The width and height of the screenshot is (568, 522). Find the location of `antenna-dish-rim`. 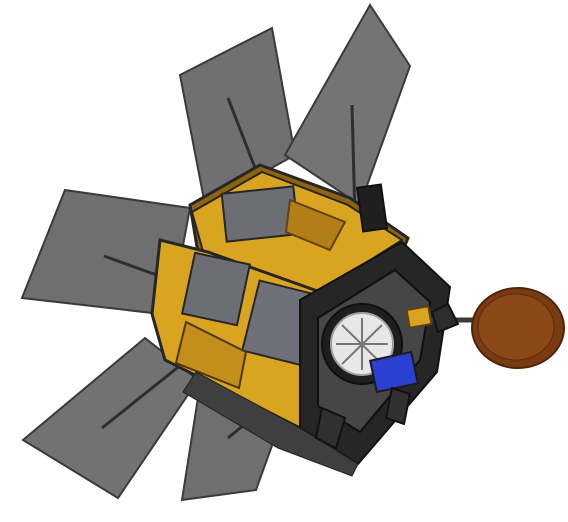

antenna-dish-rim is located at coordinates (516, 327).